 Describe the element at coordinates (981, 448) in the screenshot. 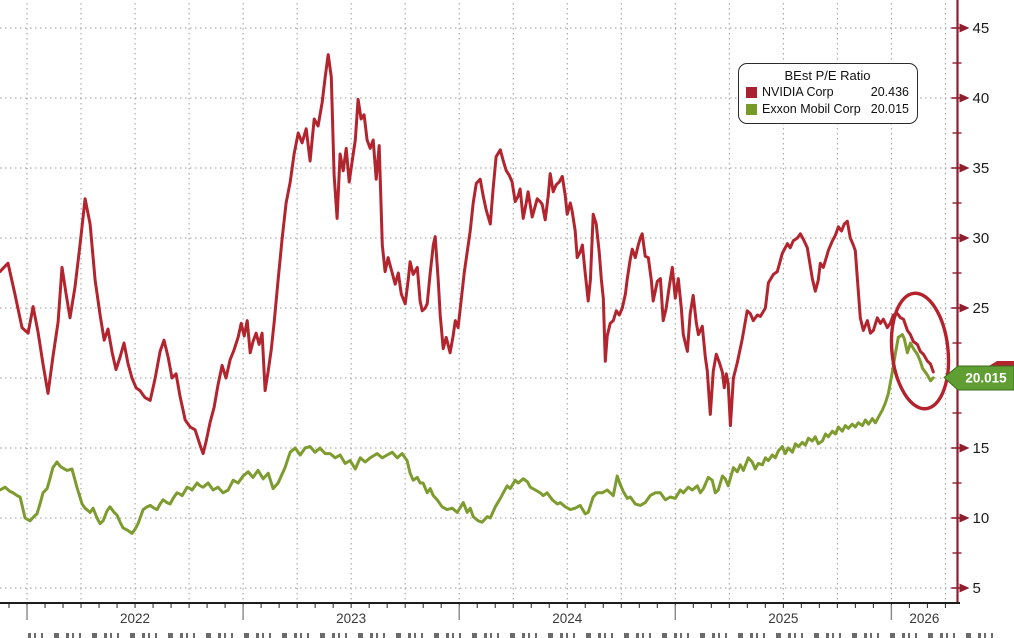

I see `y-tick-label: 15` at that location.